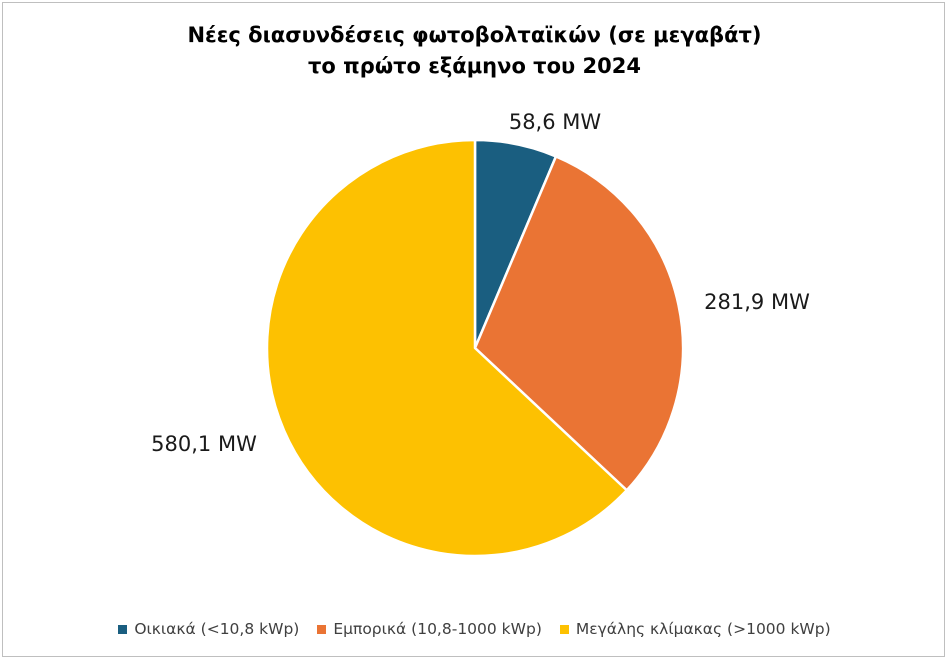  Describe the element at coordinates (579, 323) in the screenshot. I see `slice-commercial` at that location.